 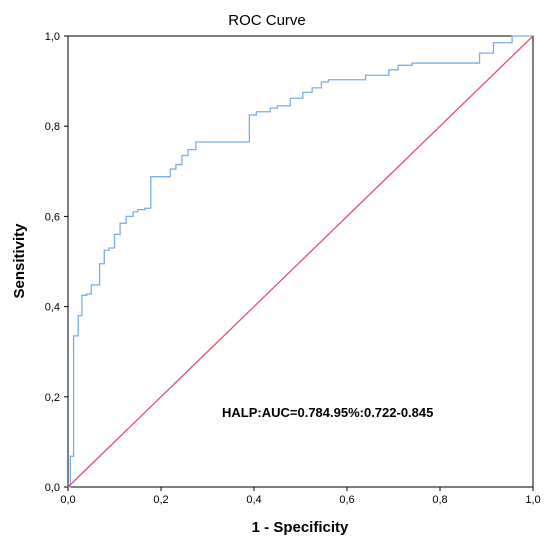 I want to click on y-tick-label: 0,4, so click(x=52, y=308).